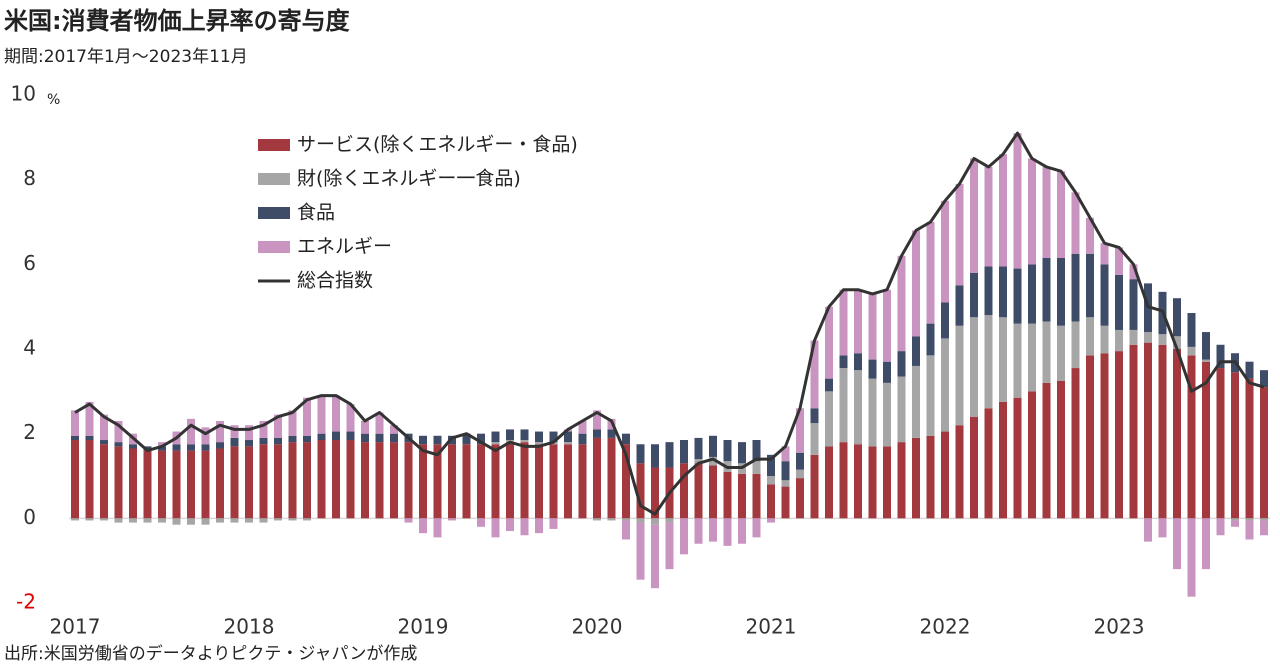 The height and width of the screenshot is (668, 1280). I want to click on x-tick-label: 2018, so click(249, 627).